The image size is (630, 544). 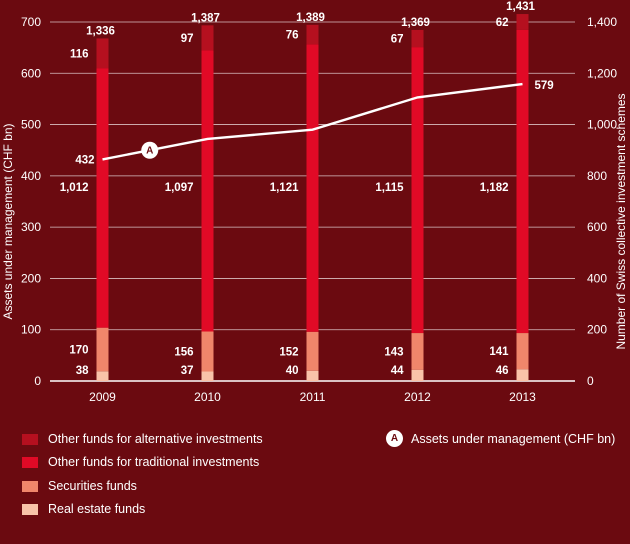 What do you see at coordinates (389, 188) in the screenshot?
I see `segment-value-label: 1,115` at bounding box center [389, 188].